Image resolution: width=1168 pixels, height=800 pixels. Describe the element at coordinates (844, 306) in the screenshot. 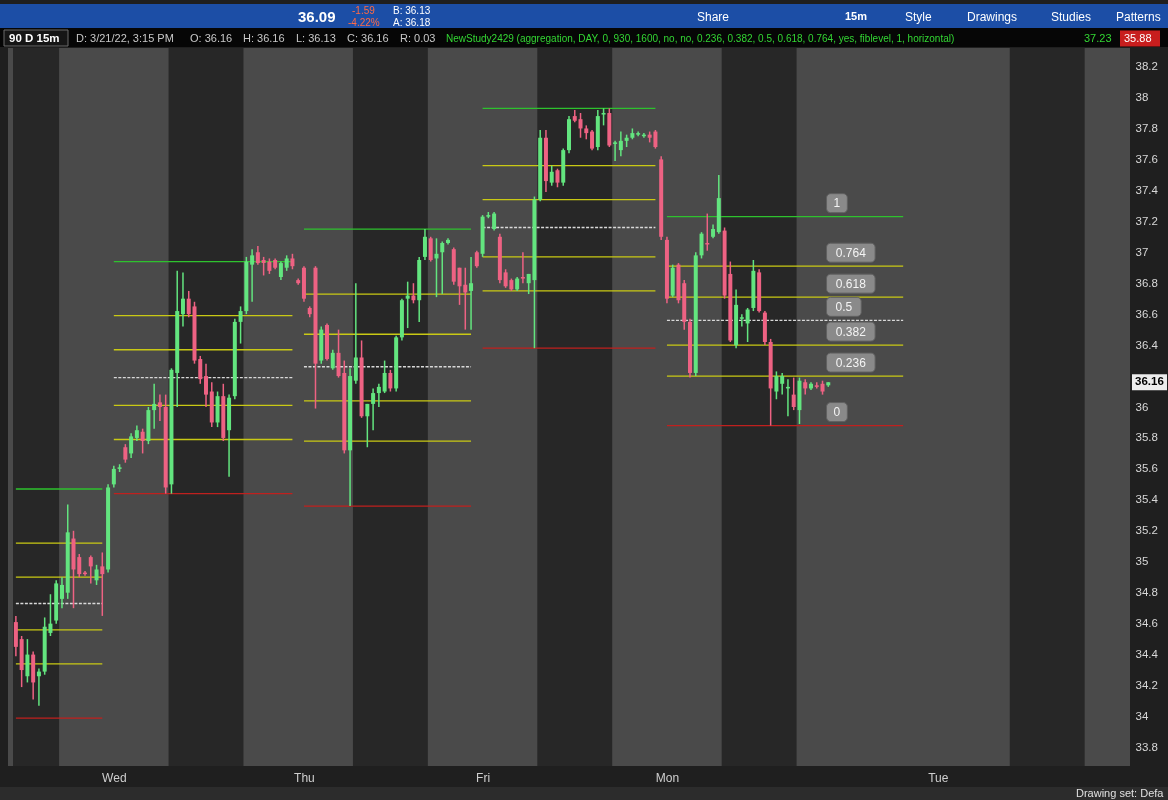

I see `annotation: 0.5` at that location.